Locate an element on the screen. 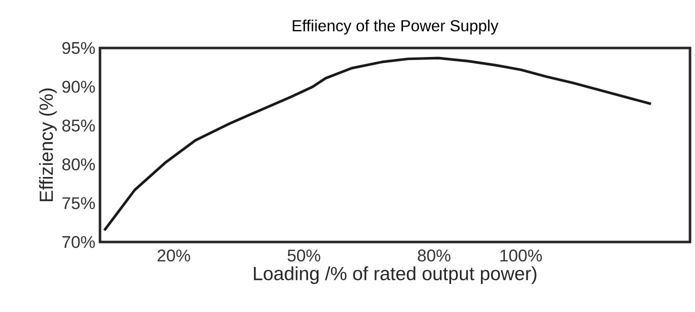 The image size is (695, 312). x-tick-label: 50% is located at coordinates (304, 256).